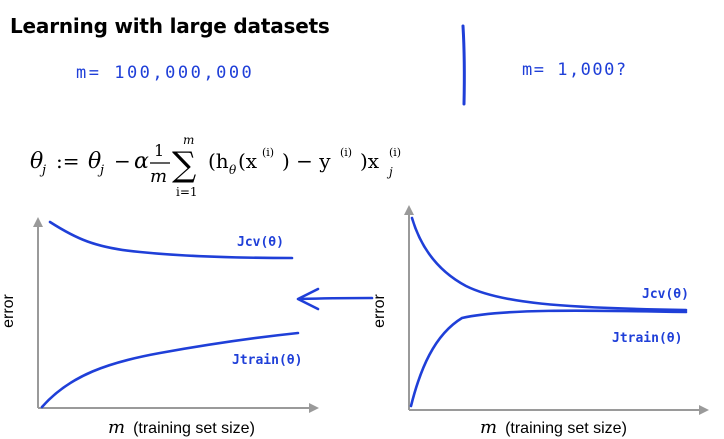 This screenshot has width=724, height=439. Describe the element at coordinates (379, 311) in the screenshot. I see `right-ylabel: error` at that location.